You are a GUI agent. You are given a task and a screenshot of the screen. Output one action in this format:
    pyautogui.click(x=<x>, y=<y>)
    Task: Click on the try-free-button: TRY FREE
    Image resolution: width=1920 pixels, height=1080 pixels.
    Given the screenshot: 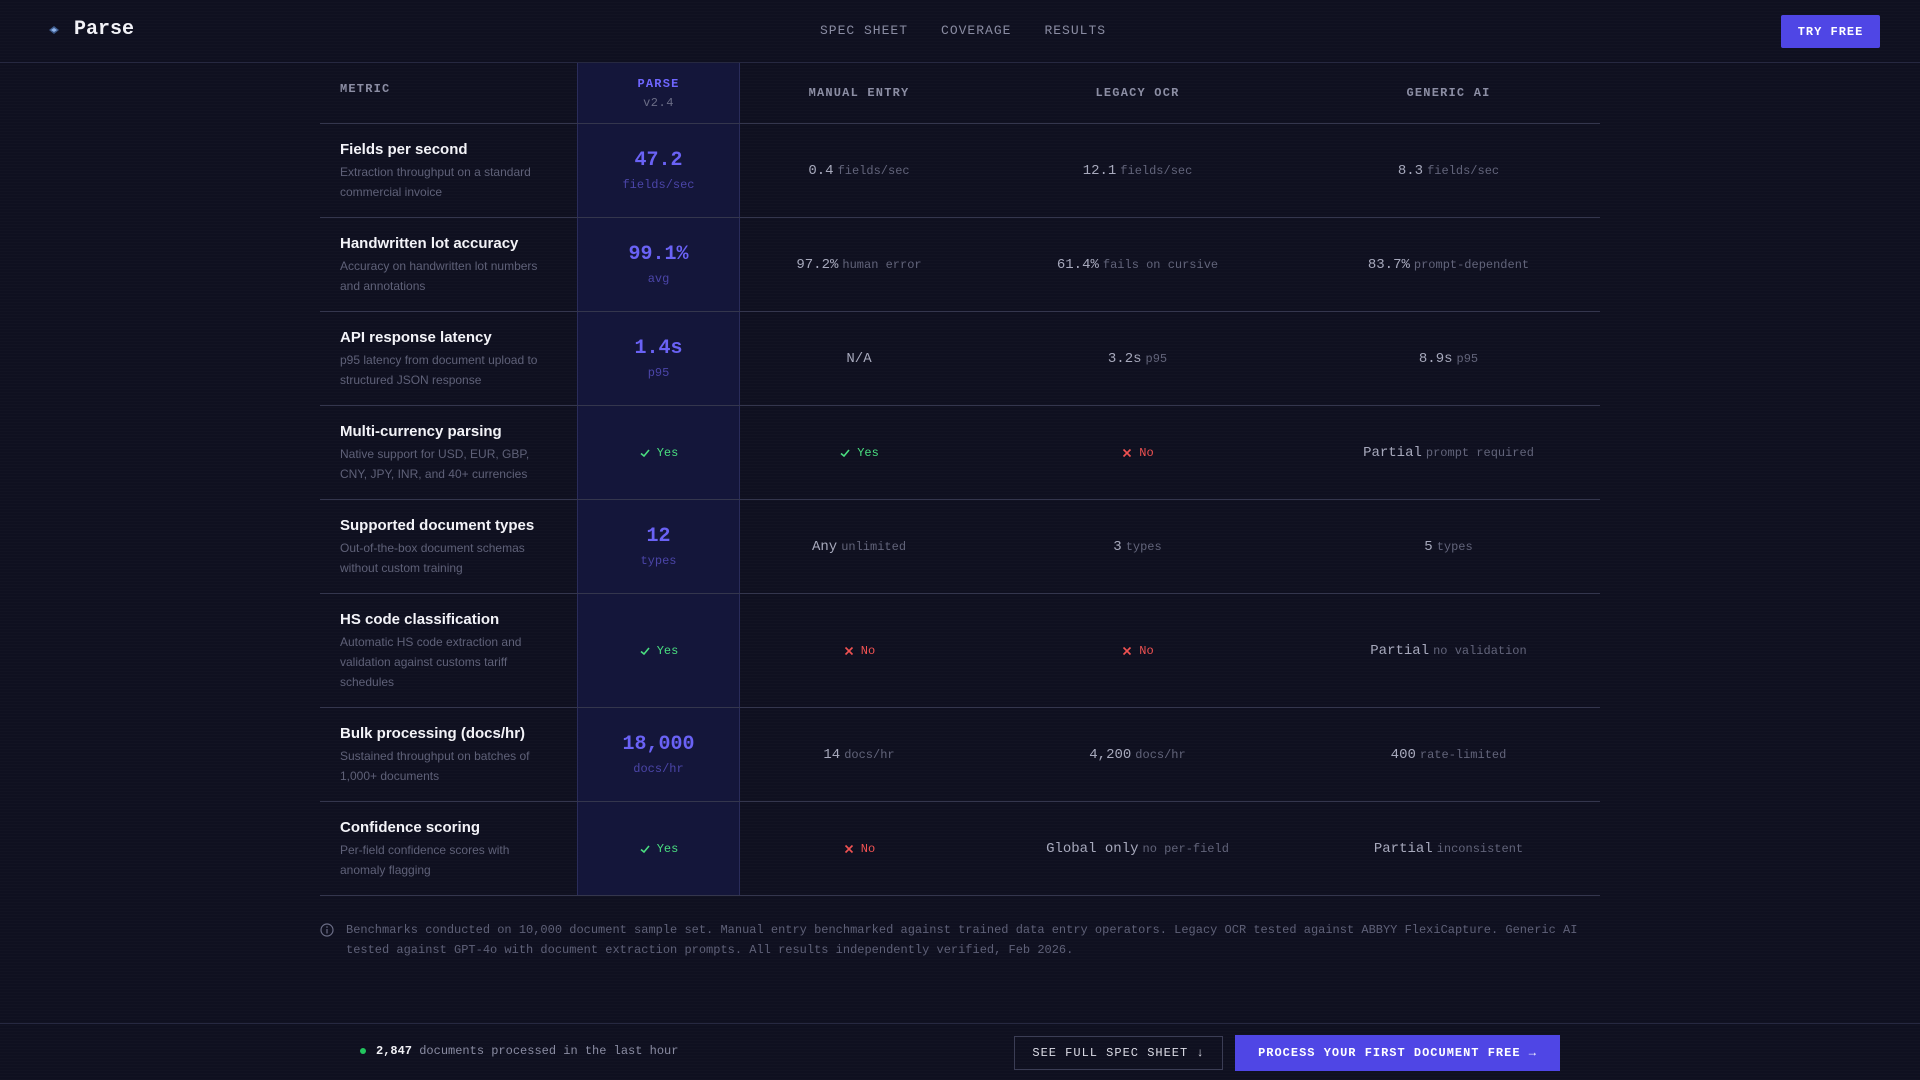 What is the action you would take?
    pyautogui.click(x=1830, y=31)
    